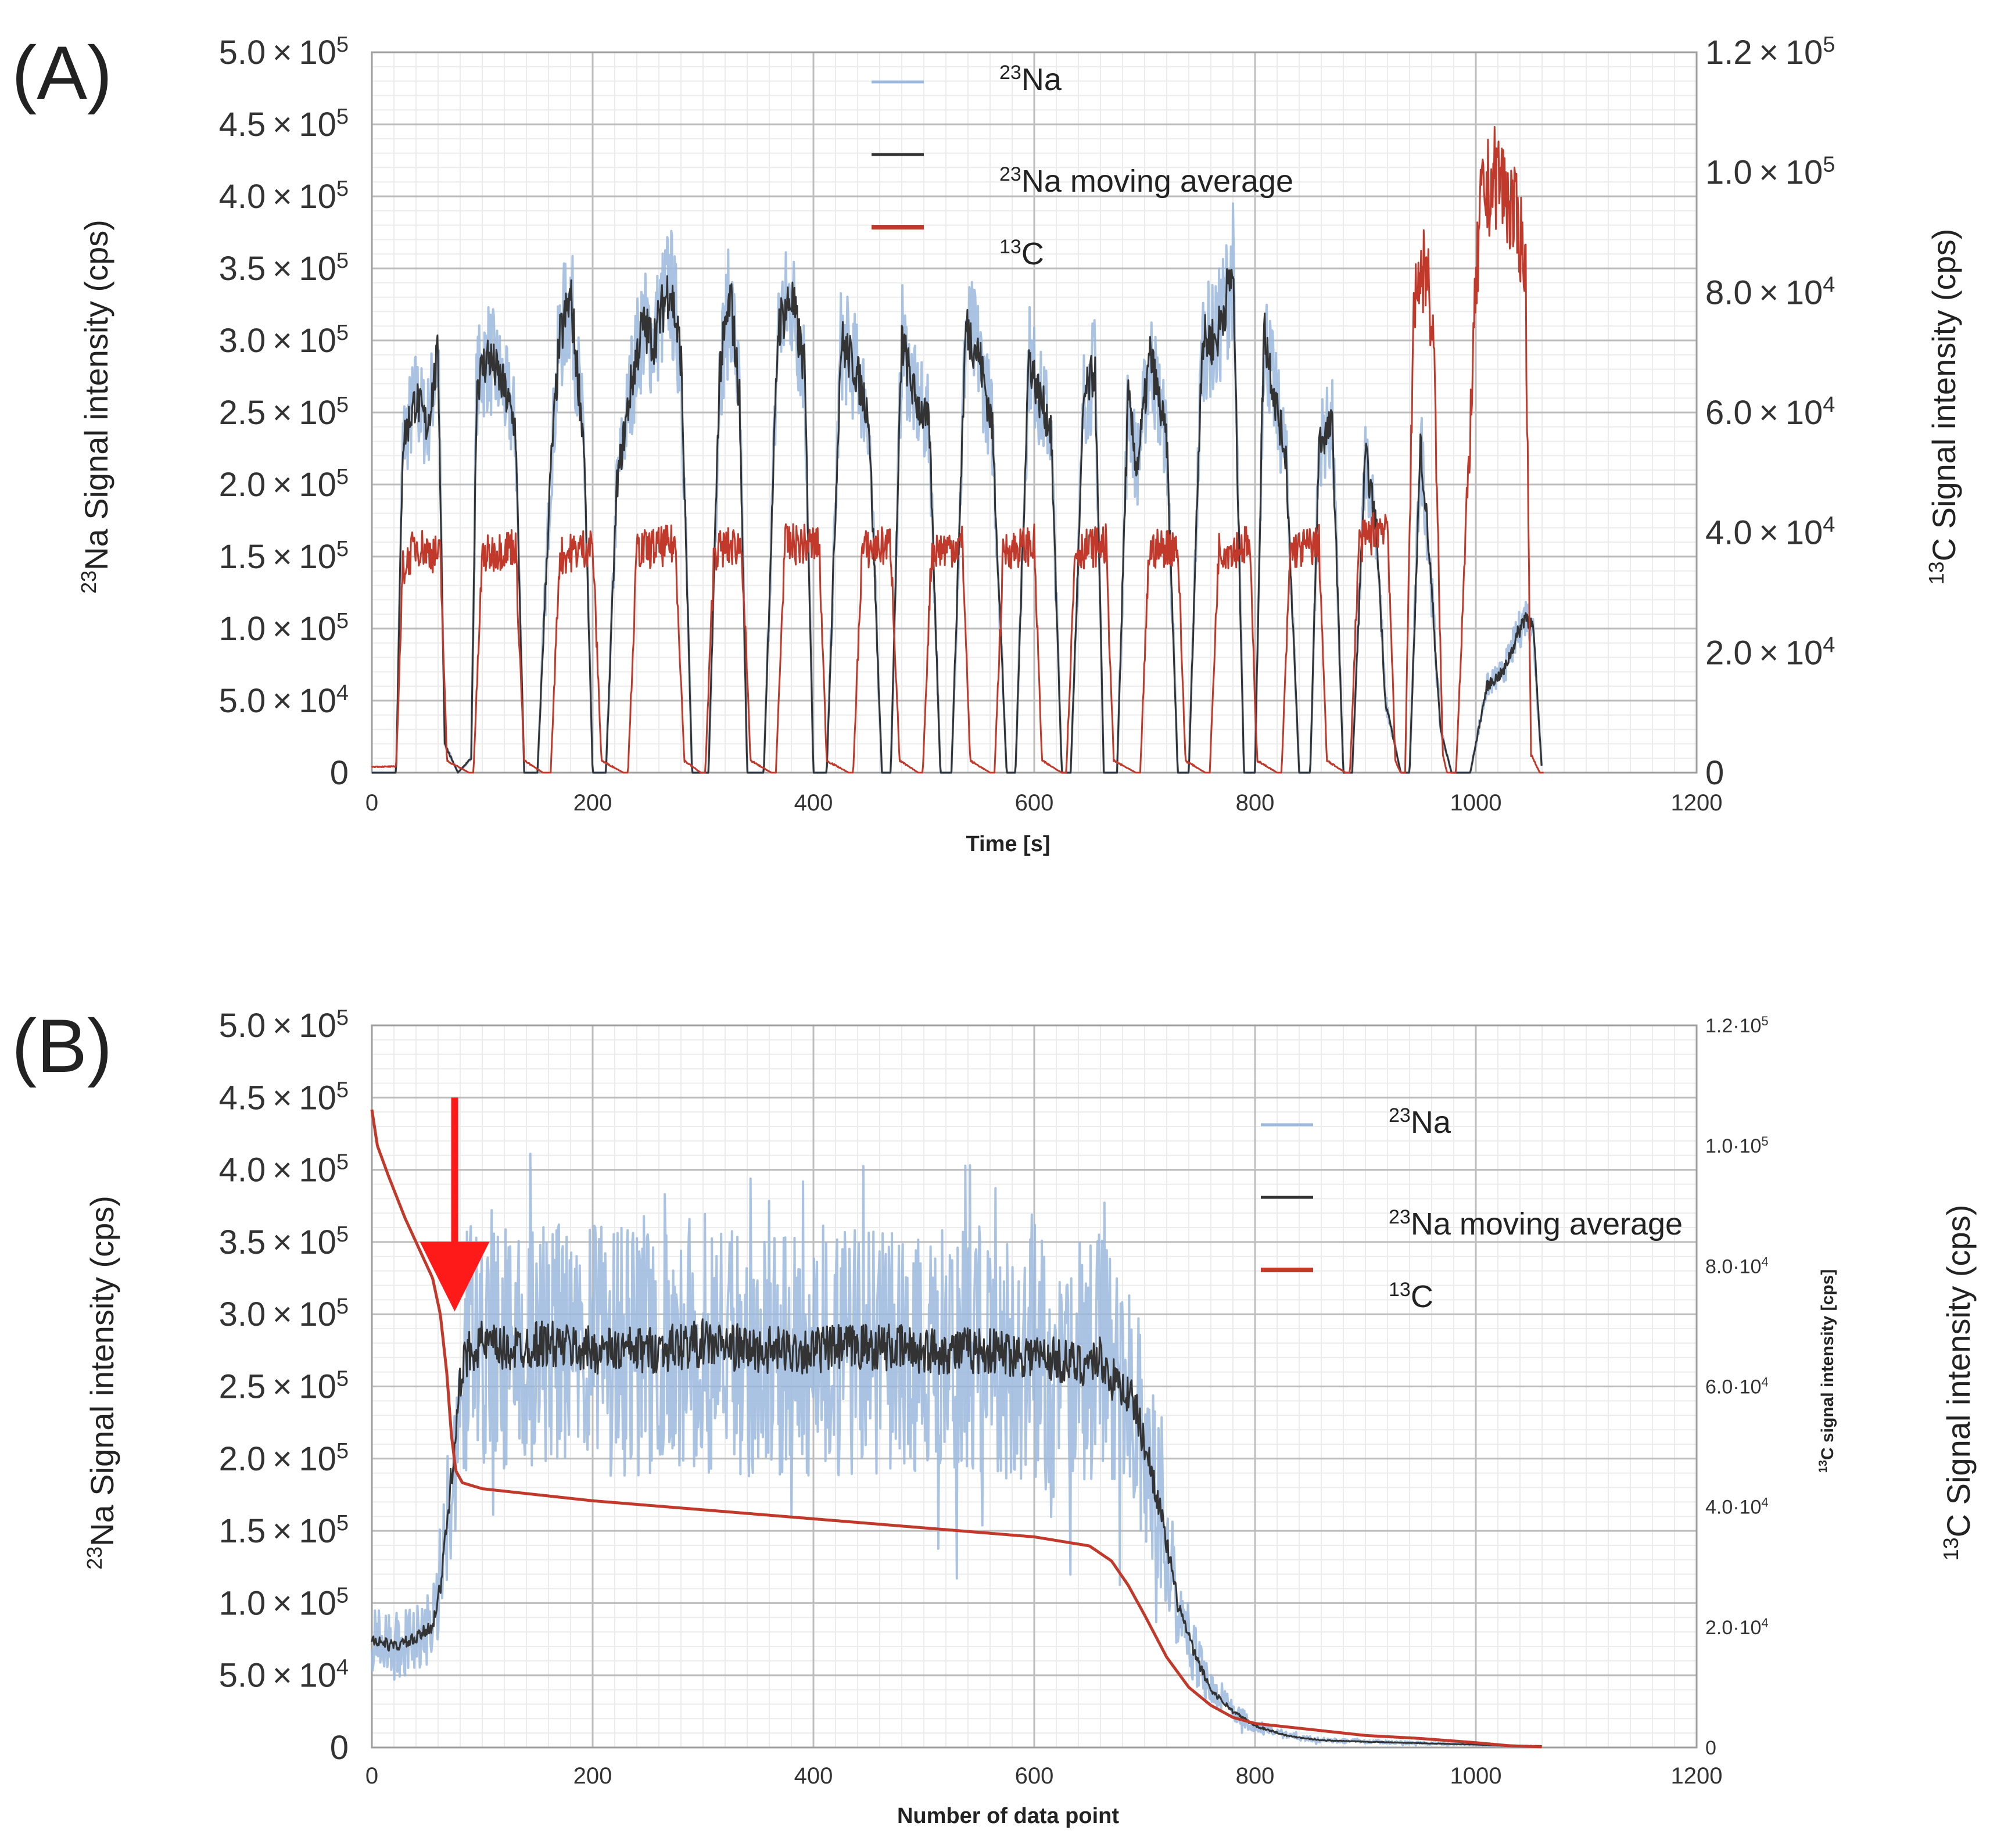 This screenshot has width=1997, height=1848. I want to click on left-axis-label-text: Na Signal intensity (cps), so click(96, 395).